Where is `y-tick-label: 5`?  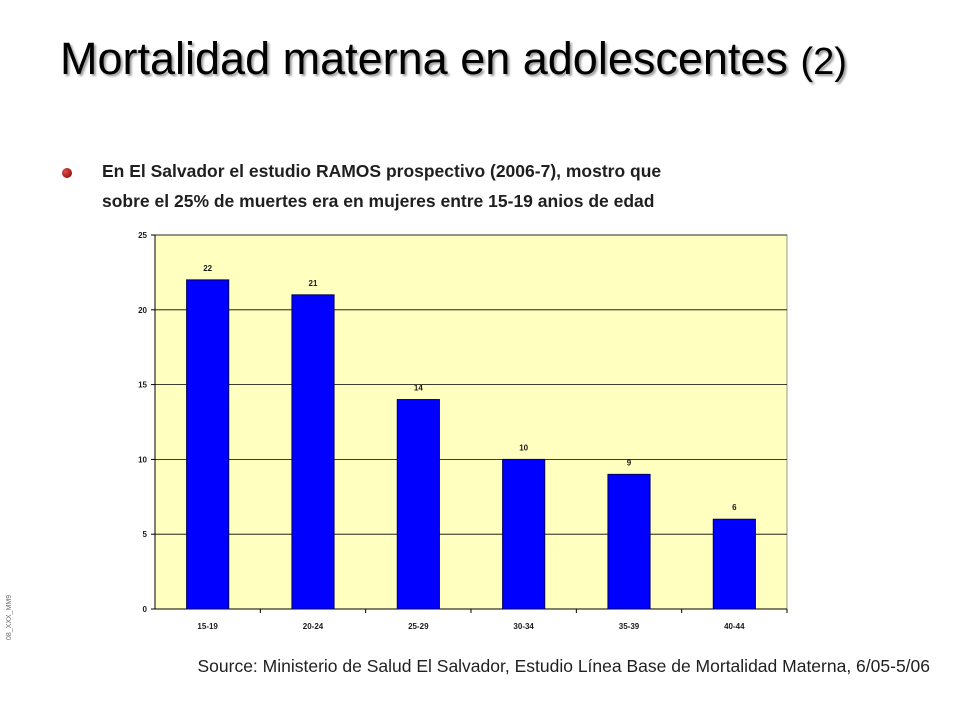 y-tick-label: 5 is located at coordinates (145, 534).